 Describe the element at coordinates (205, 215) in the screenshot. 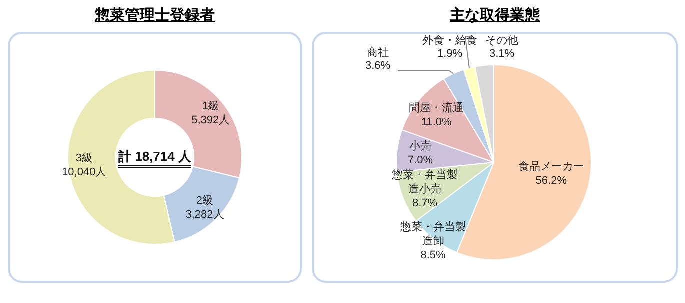

I see `data-label: 3,282人` at that location.